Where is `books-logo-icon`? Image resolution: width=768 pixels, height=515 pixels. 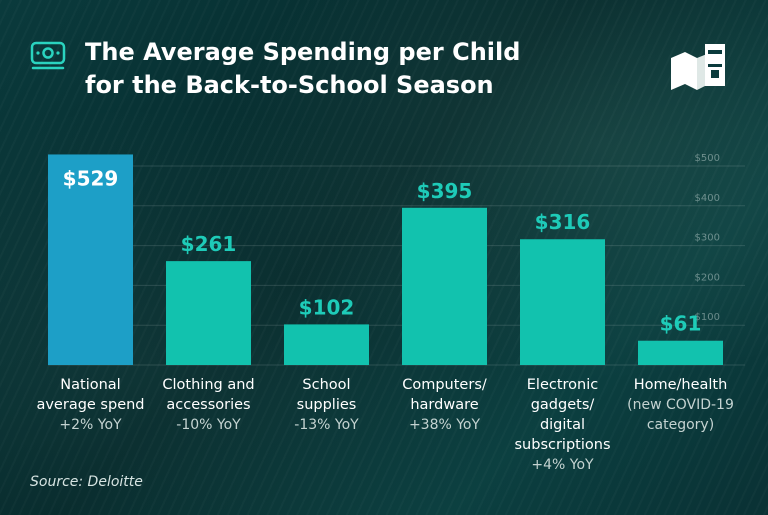
books-logo-icon is located at coordinates (698, 67).